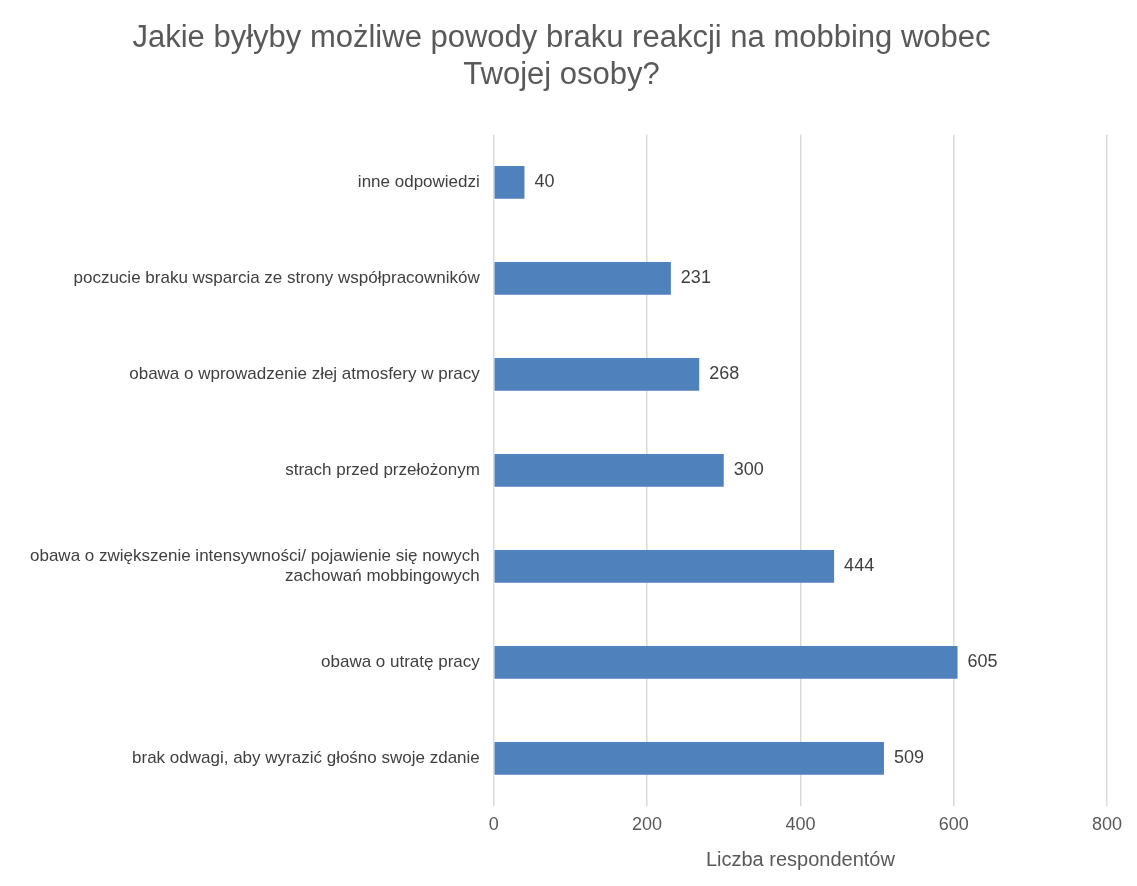  Describe the element at coordinates (418, 182) in the screenshot. I see `y-tick-label: inne odpowiedzi` at that location.